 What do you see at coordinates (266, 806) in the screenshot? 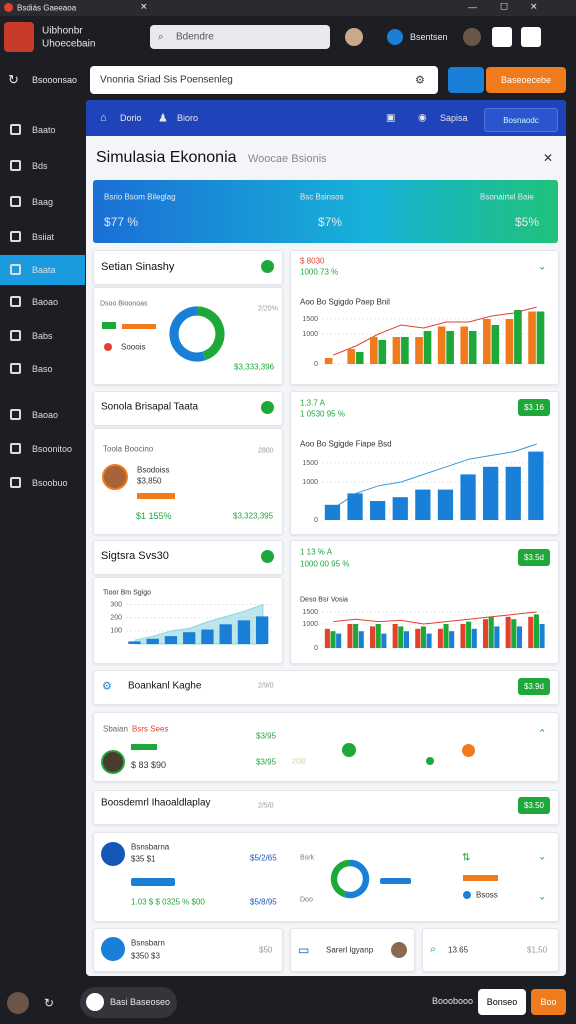
I see `section-note: 2/5/0` at bounding box center [266, 806].